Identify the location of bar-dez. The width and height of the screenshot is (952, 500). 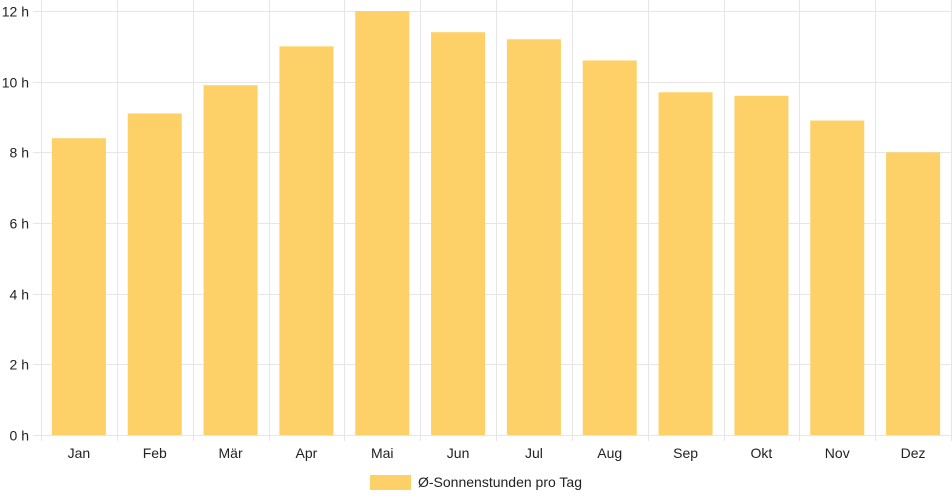
(913, 294).